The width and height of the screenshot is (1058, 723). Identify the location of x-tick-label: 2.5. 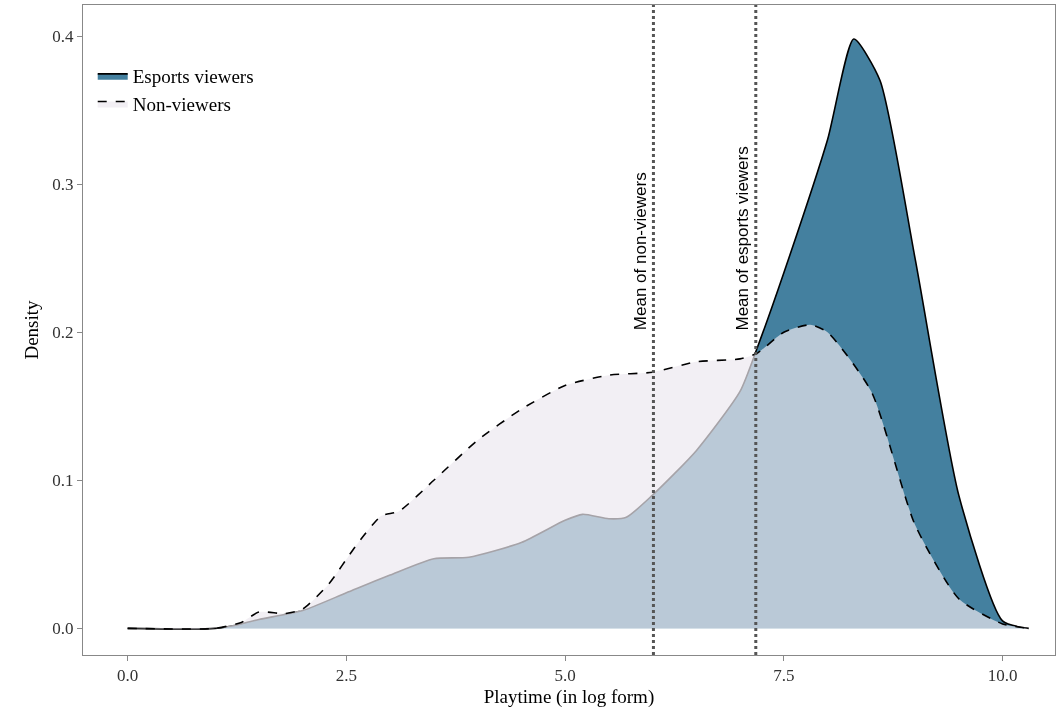
(346, 676).